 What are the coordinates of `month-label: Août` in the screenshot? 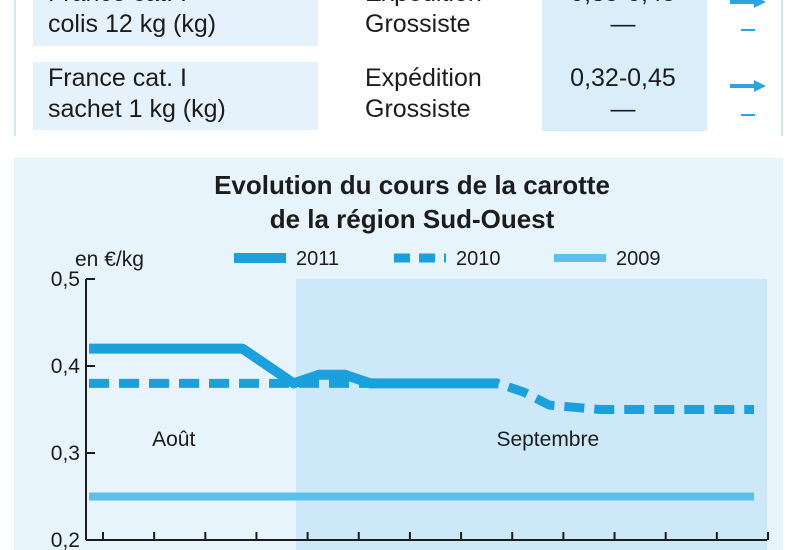 It's located at (173, 439).